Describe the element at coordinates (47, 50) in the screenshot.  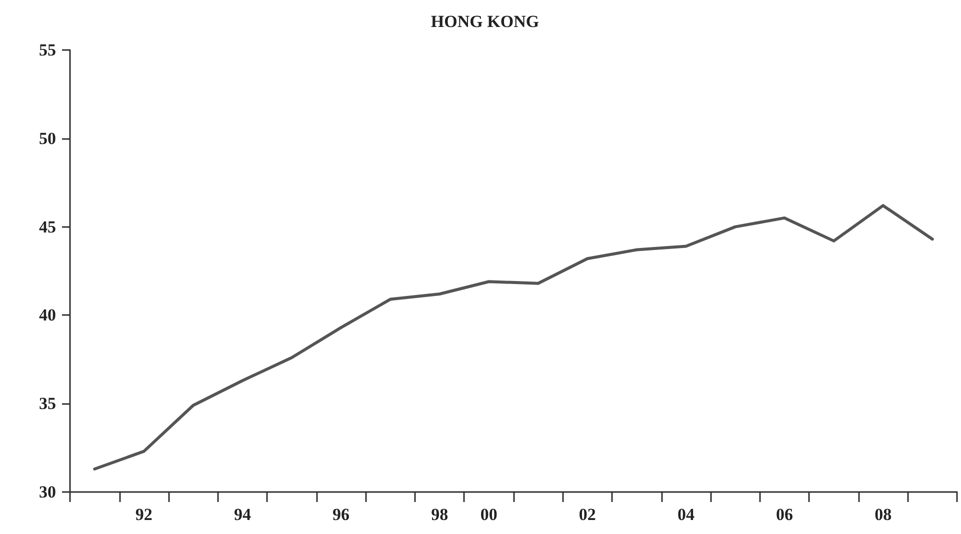
I see `y-tick-label: 55` at that location.